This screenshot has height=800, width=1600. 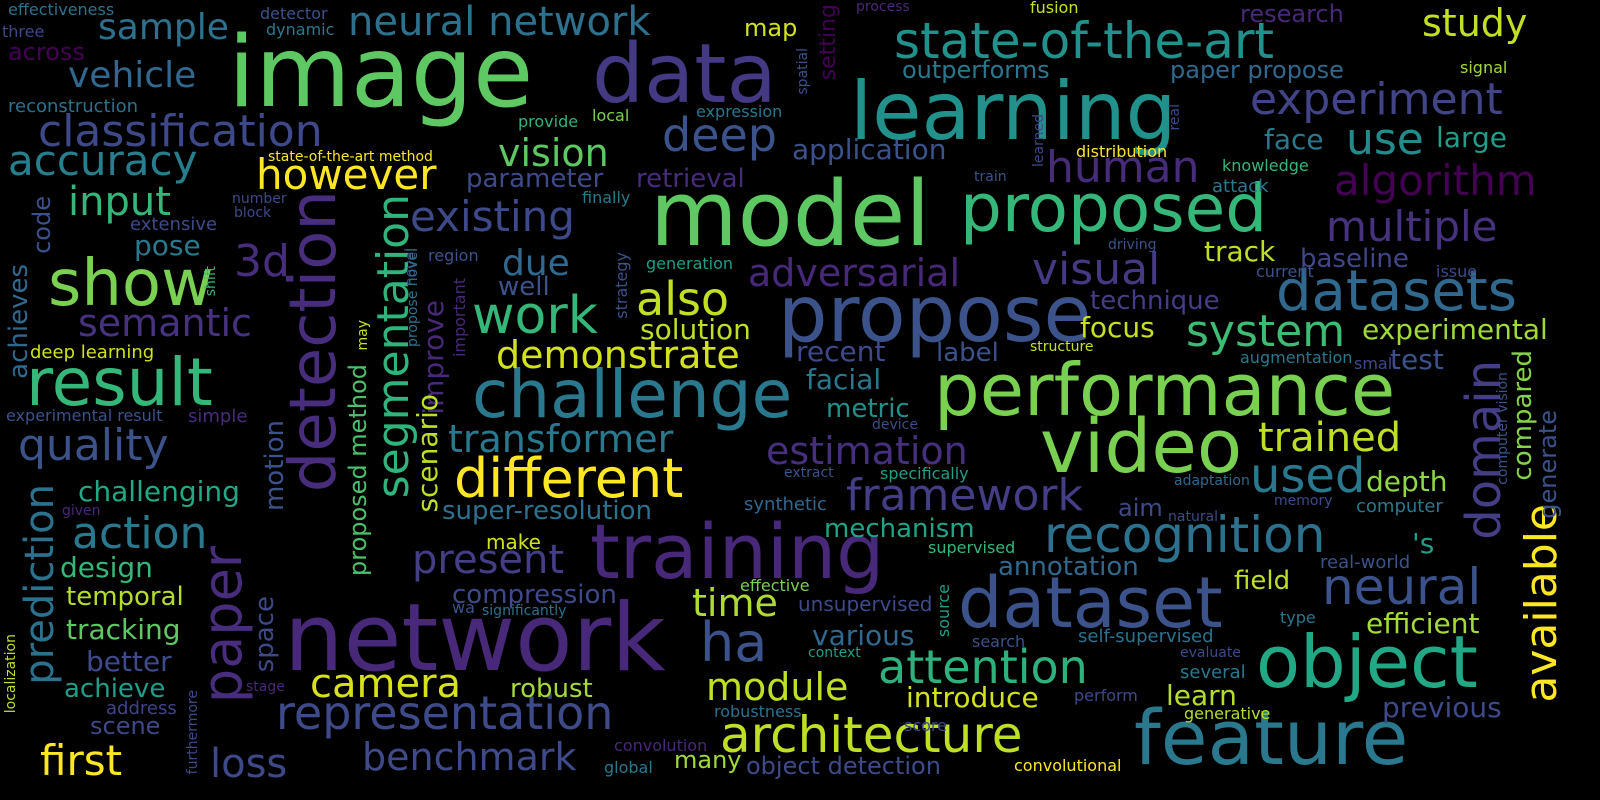 What do you see at coordinates (967, 353) in the screenshot?
I see `word-label: label` at bounding box center [967, 353].